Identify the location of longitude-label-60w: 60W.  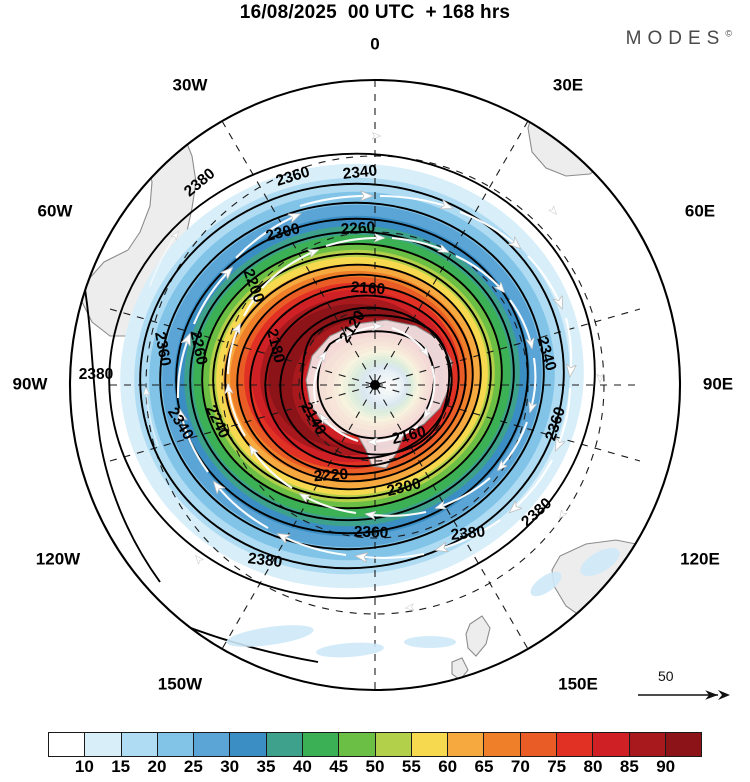
(56, 210).